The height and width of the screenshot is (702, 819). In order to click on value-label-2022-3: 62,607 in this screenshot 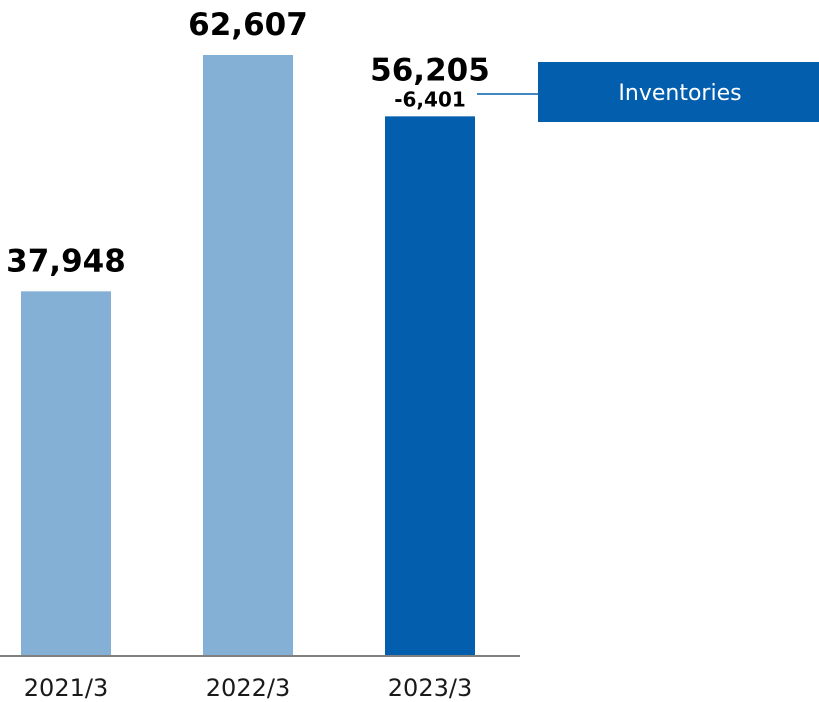, I will do `click(248, 25)`.